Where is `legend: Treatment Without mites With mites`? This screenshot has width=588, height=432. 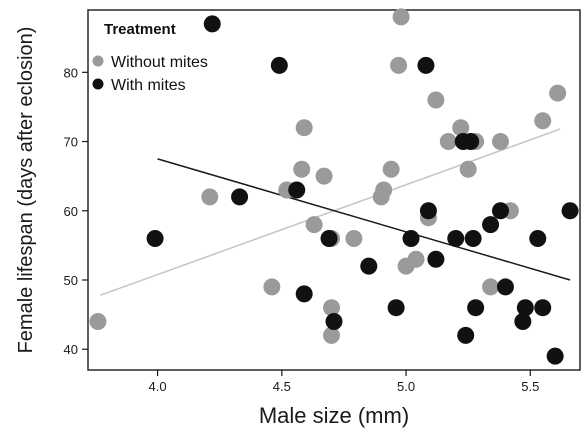
legend: Treatment Without mites With mites is located at coordinates (150, 57).